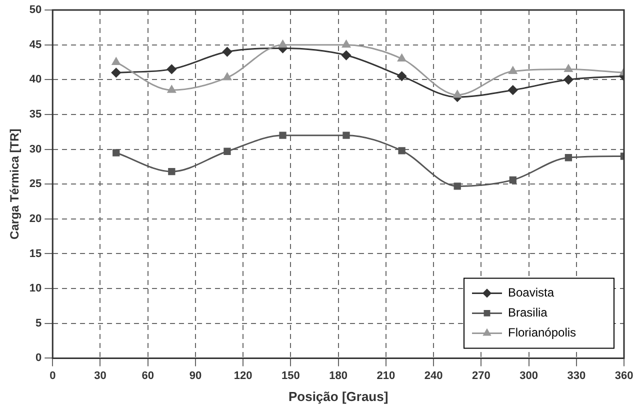 This screenshot has width=638, height=413. What do you see at coordinates (35, 184) in the screenshot?
I see `y-tick-label: 25` at bounding box center [35, 184].